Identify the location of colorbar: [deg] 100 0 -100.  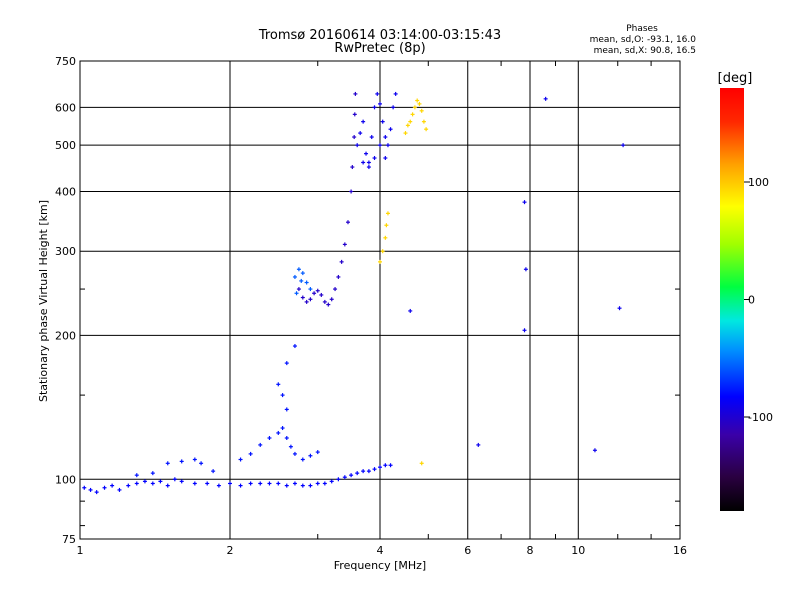
(745, 291).